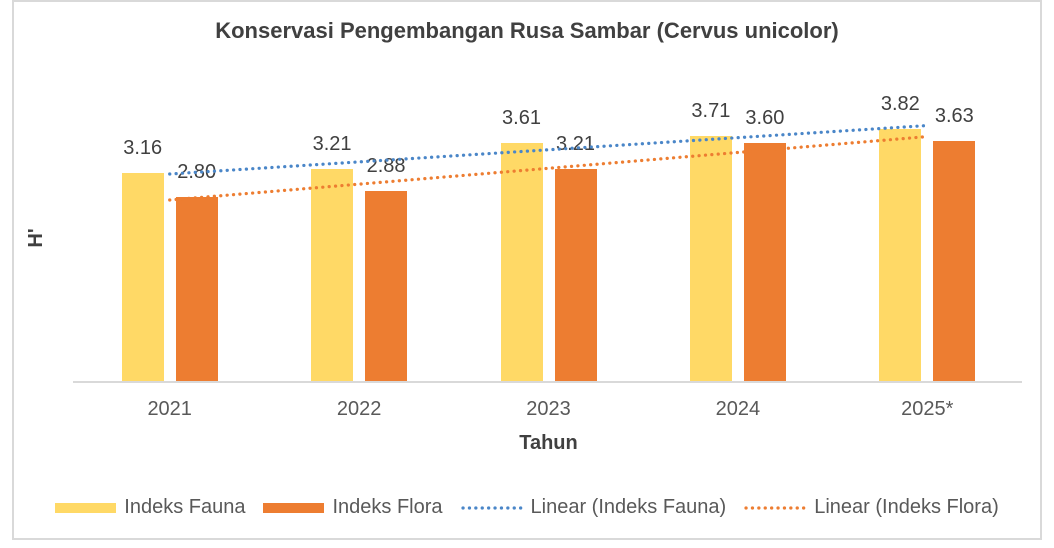  I want to click on legend-label: Linear (Indeks Fauna), so click(628, 507).